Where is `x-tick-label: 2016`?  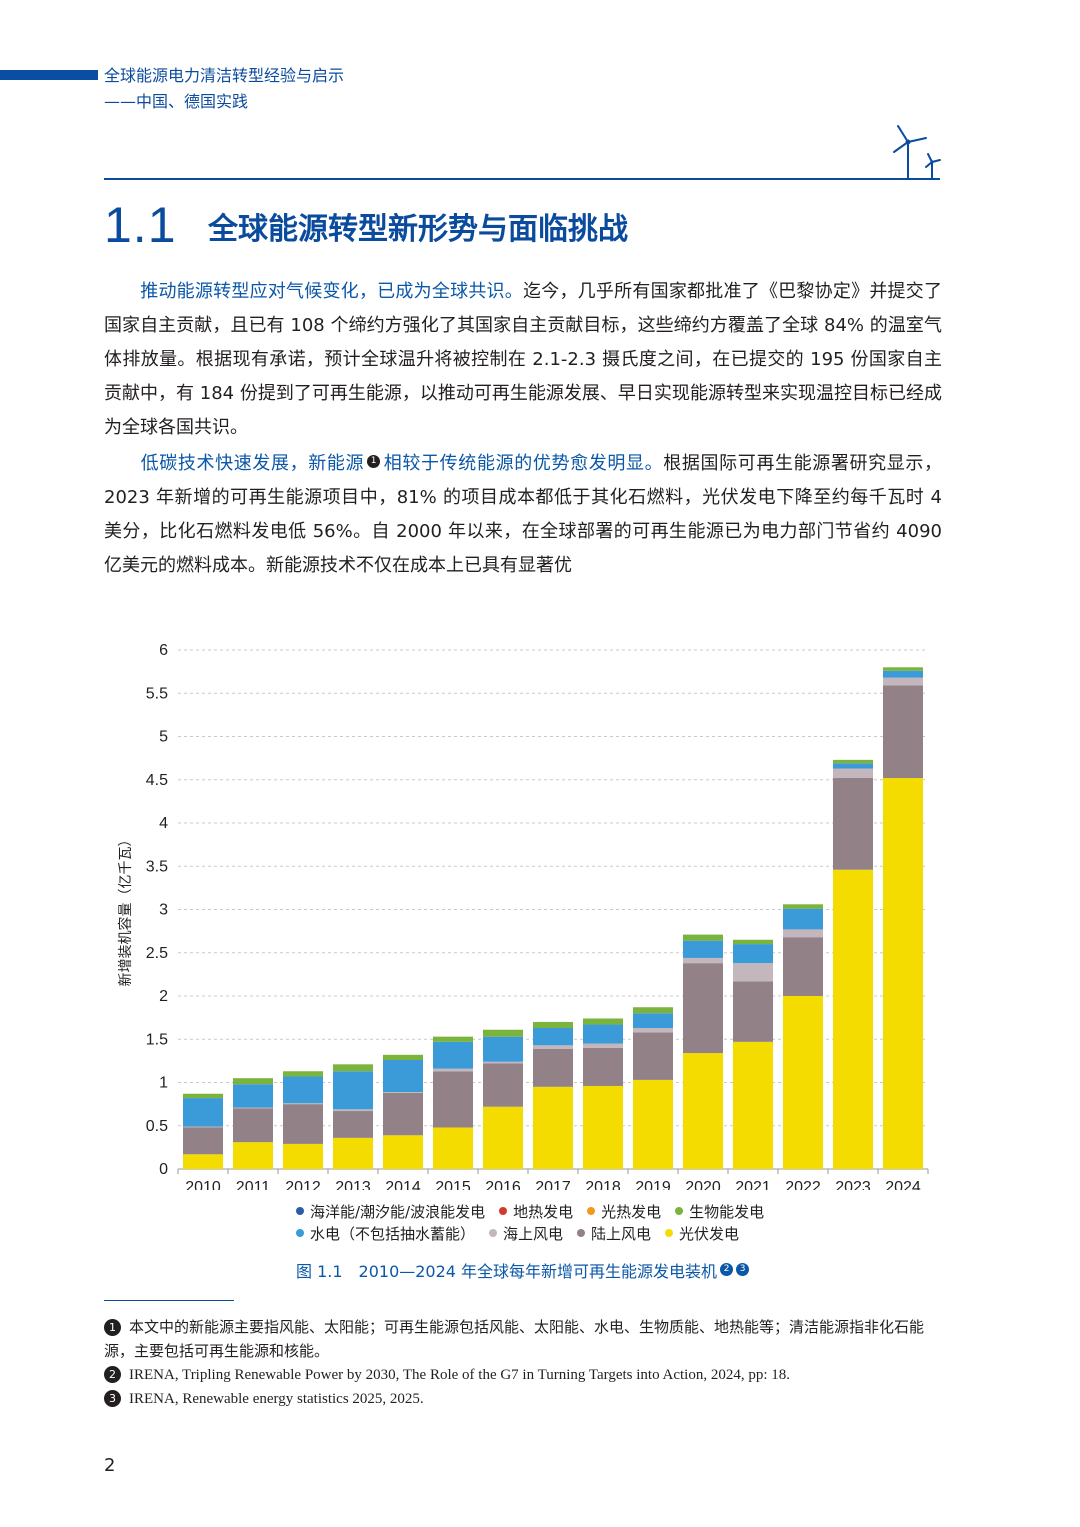
x-tick-label: 2016 is located at coordinates (503, 1184).